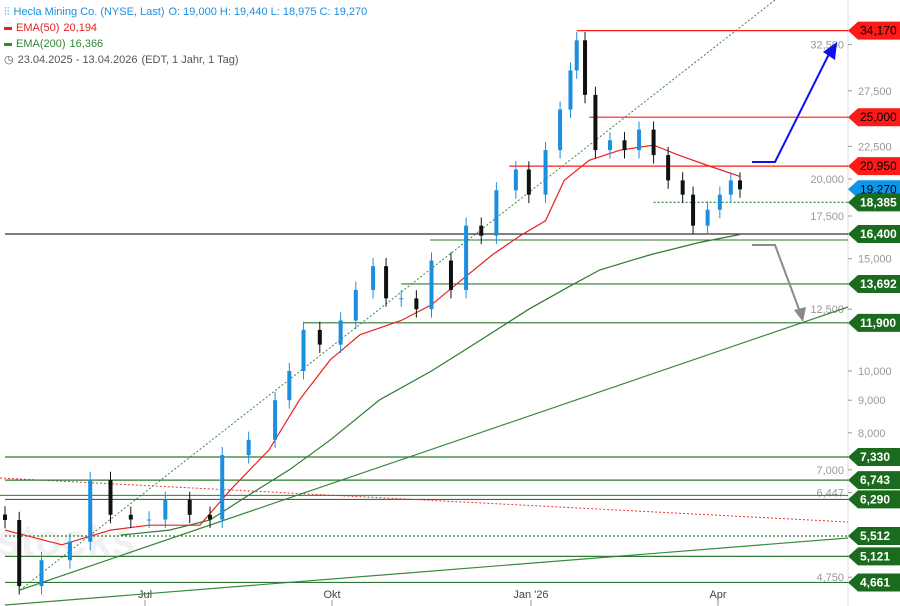  I want to click on ema200-swatch-icon, so click(8, 44).